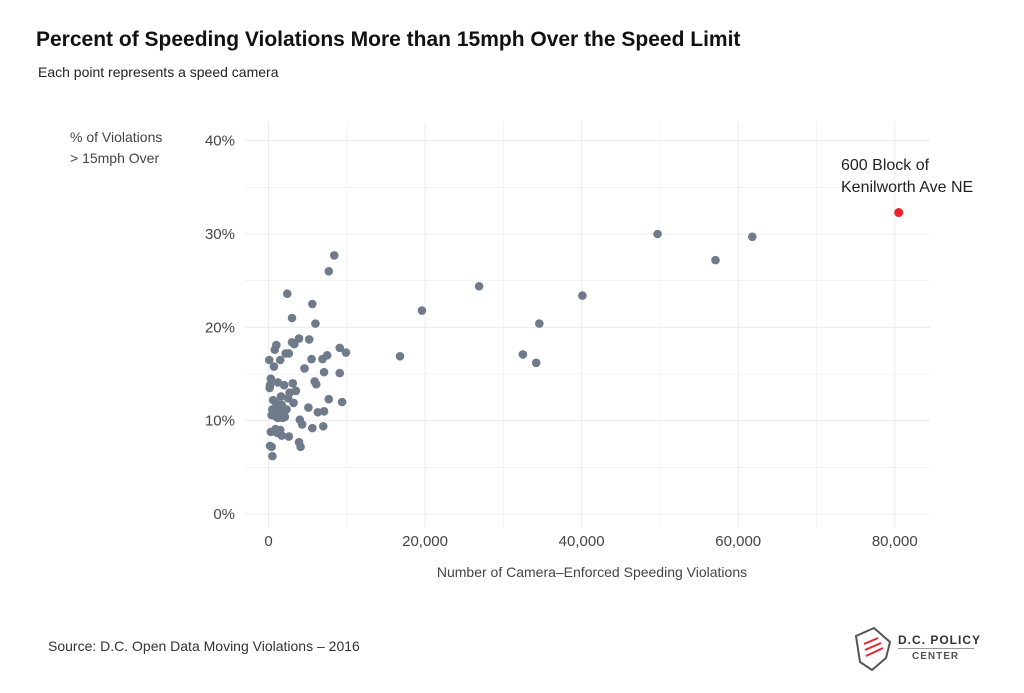  Describe the element at coordinates (220, 234) in the screenshot. I see `y-tick-label: 30%` at that location.